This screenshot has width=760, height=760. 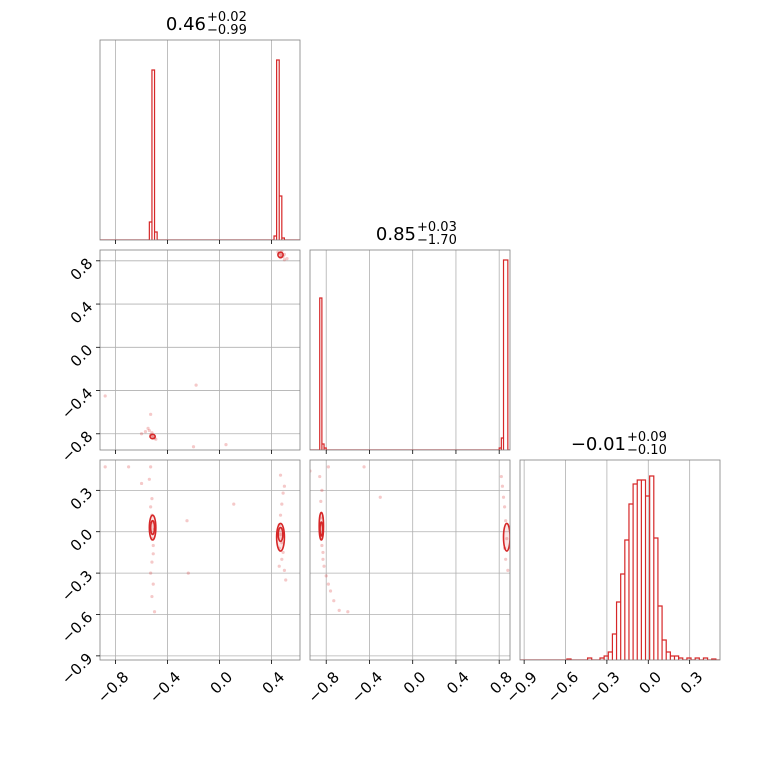 I want to click on param-title-value: 0.46, so click(x=186, y=24).